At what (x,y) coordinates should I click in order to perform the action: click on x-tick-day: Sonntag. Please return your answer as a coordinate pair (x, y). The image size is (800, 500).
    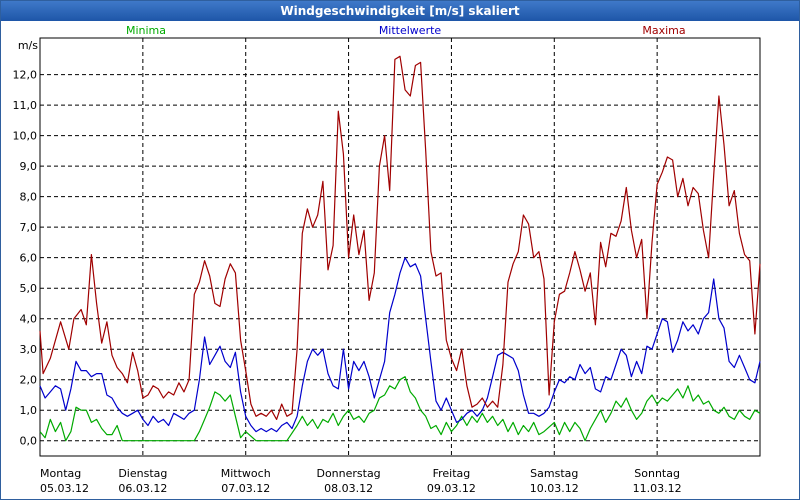
    Looking at the image, I should click on (657, 473).